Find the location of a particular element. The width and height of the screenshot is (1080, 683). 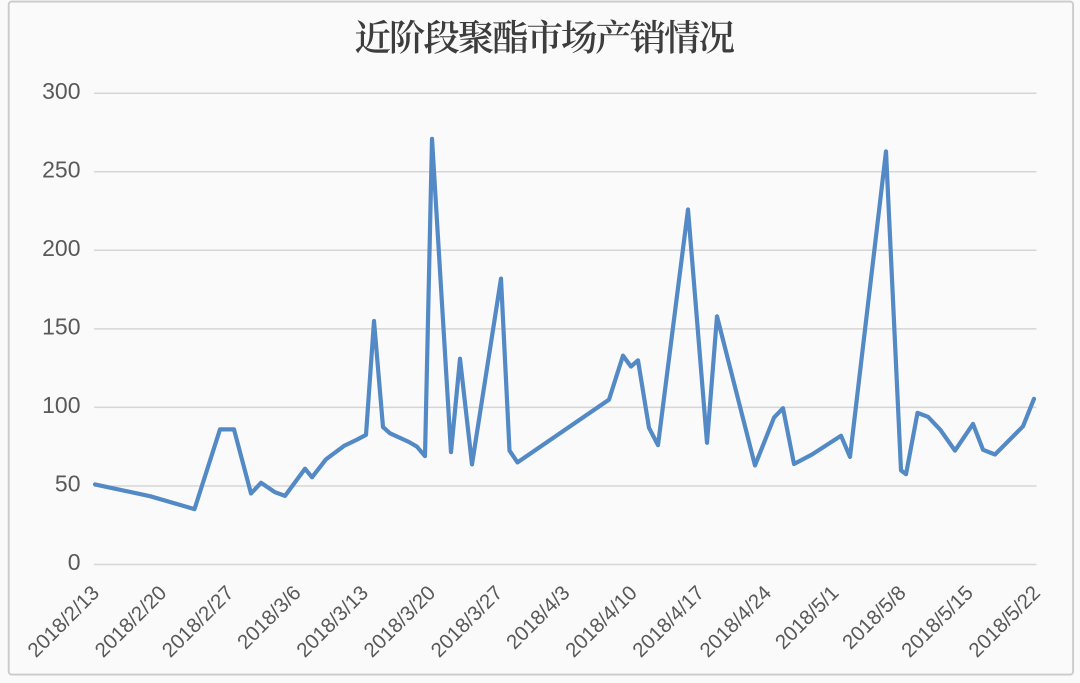

svg-text: 2018/3/20 is located at coordinates (399, 621).